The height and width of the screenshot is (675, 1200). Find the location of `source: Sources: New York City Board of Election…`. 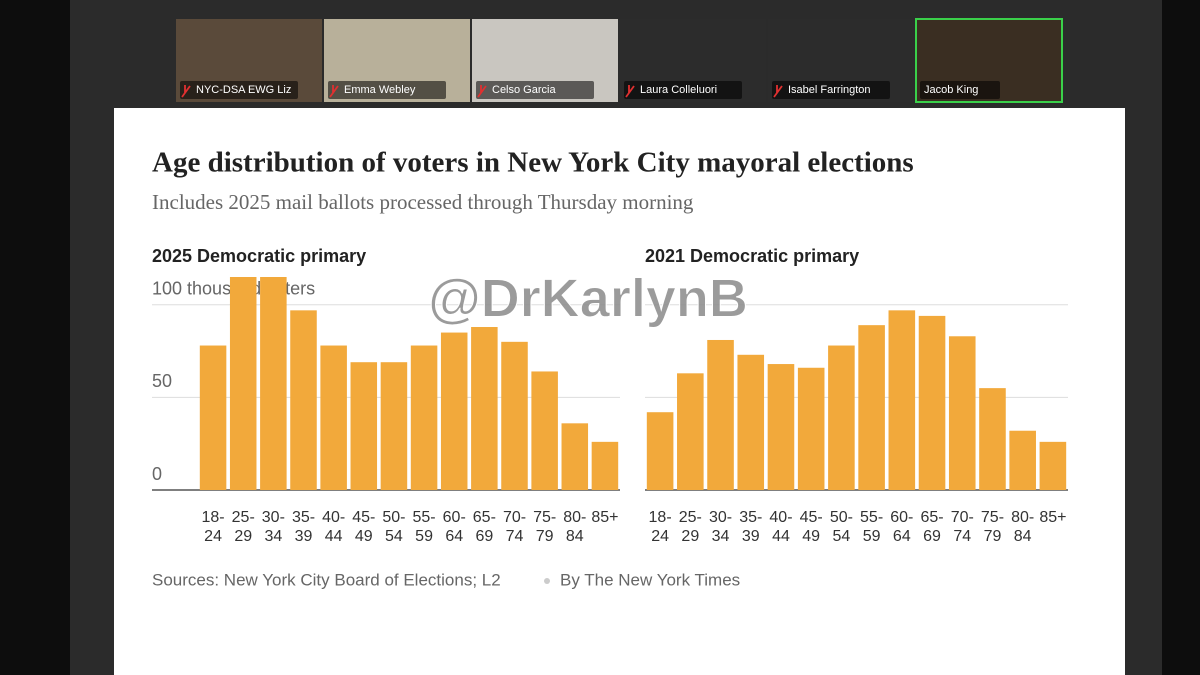

source: Sources: New York City Board of Election… is located at coordinates (326, 579).